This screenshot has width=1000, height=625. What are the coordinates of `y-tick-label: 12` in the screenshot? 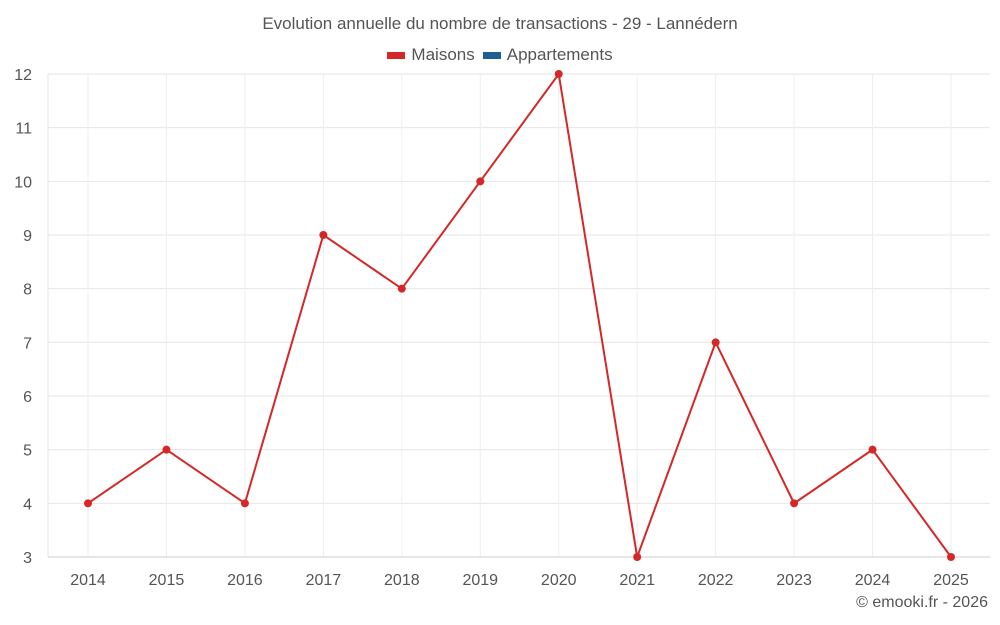 It's located at (23, 75).